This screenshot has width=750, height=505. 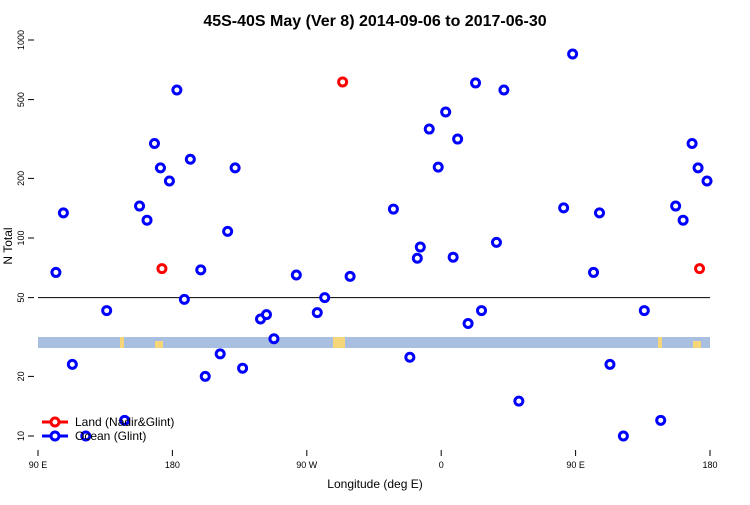 What do you see at coordinates (374, 484) in the screenshot?
I see `x-axis-label: Longitude (deg E)` at bounding box center [374, 484].